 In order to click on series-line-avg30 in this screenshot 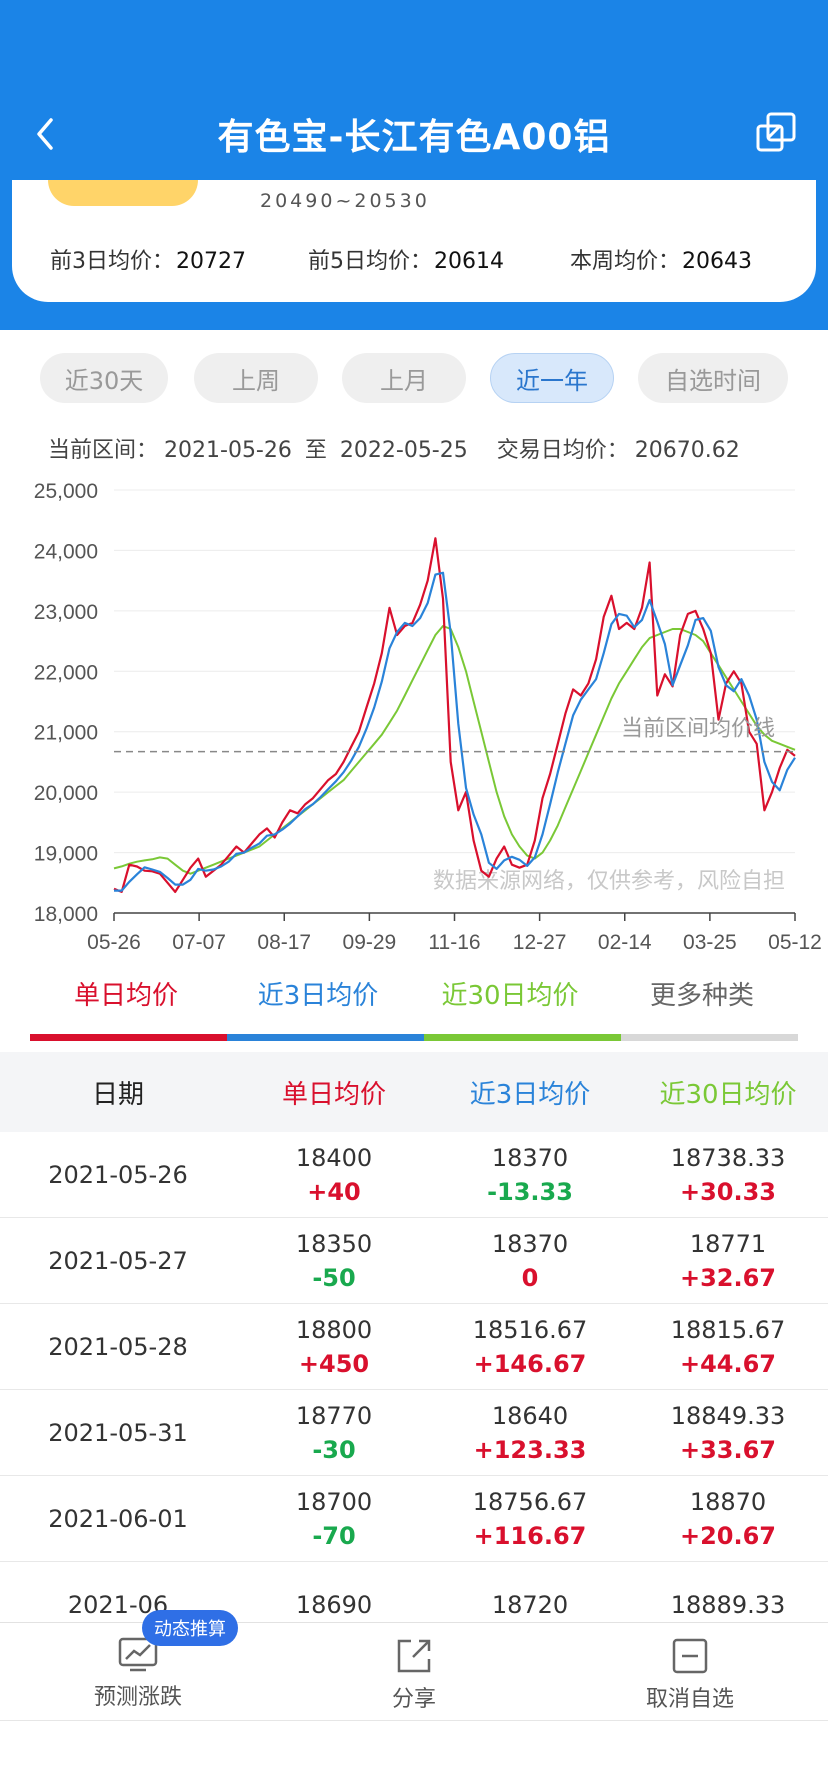, I will do `click(454, 750)`.